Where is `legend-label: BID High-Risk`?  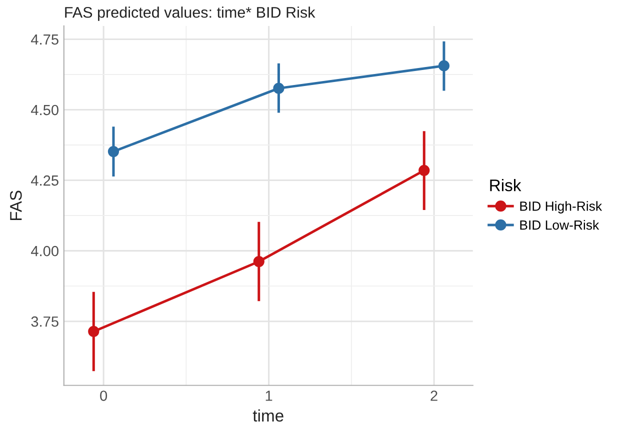
legend-label: BID High-Risk is located at coordinates (561, 207).